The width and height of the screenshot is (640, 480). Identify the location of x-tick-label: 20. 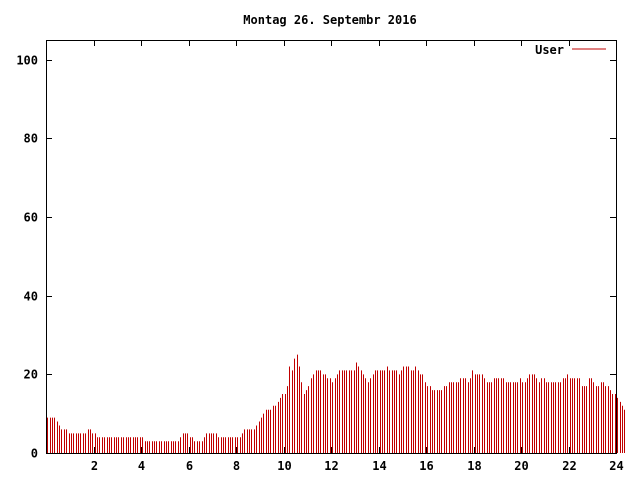
(521, 466).